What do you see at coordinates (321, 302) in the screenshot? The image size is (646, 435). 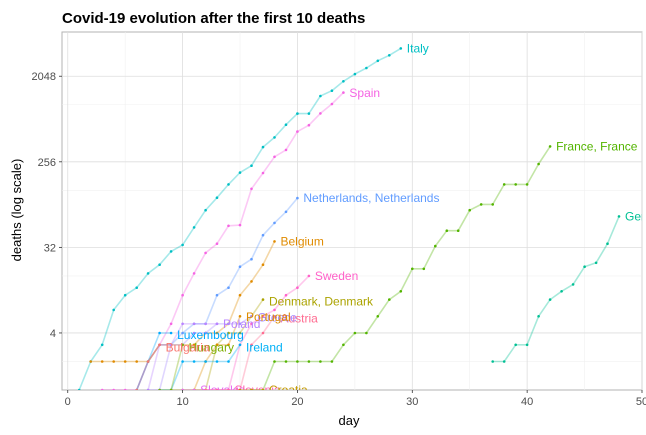 I see `series-label-denmark-denmark: Denmark, Denmark` at bounding box center [321, 302].